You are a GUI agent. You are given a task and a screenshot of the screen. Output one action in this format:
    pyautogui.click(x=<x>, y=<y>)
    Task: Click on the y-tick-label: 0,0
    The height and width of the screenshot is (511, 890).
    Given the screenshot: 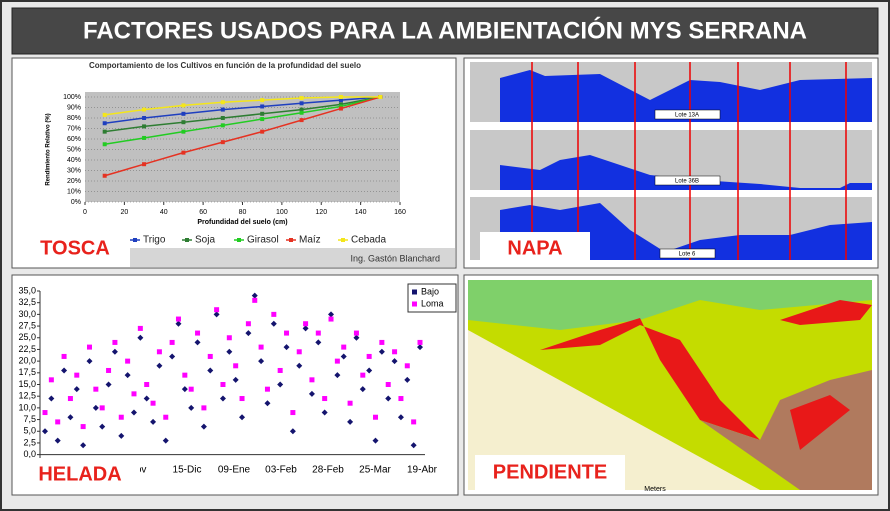 What is the action you would take?
    pyautogui.click(x=29, y=454)
    